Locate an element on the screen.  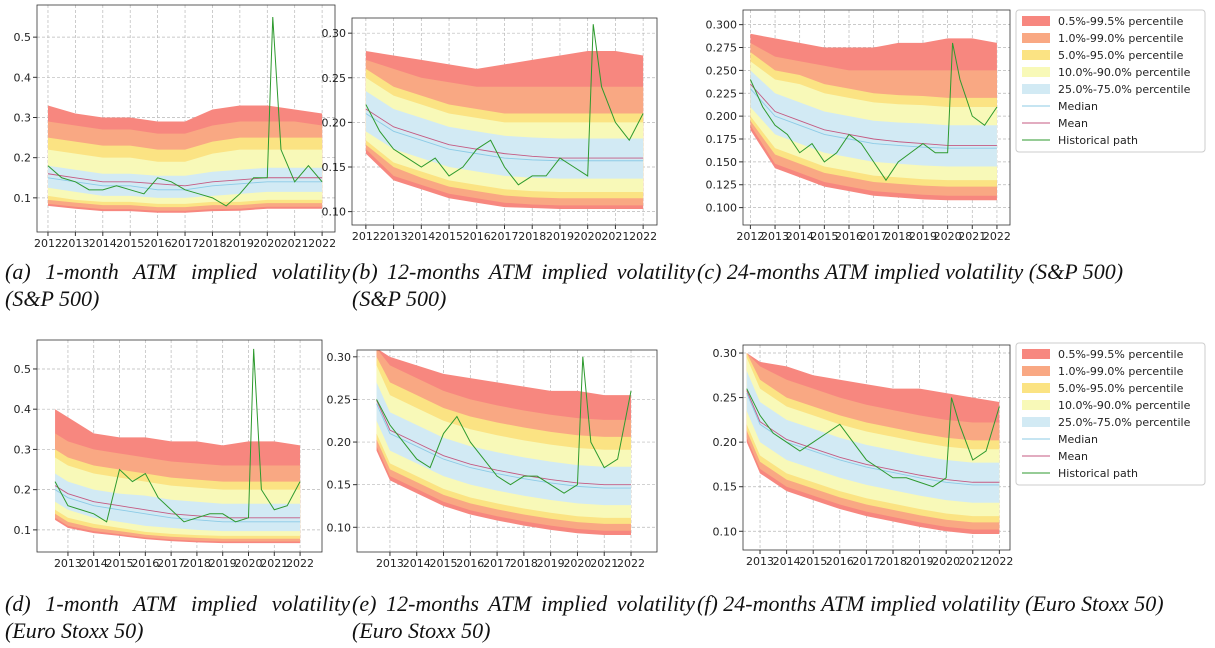
legend-label: 25.0%-75.0% percentile is located at coordinates (1124, 422).